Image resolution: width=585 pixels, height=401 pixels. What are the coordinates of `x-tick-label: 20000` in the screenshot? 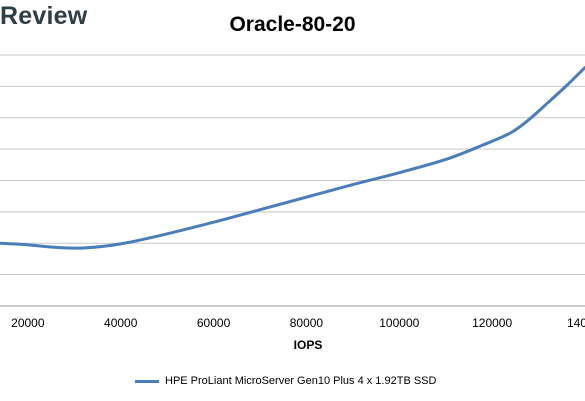 It's located at (28, 323).